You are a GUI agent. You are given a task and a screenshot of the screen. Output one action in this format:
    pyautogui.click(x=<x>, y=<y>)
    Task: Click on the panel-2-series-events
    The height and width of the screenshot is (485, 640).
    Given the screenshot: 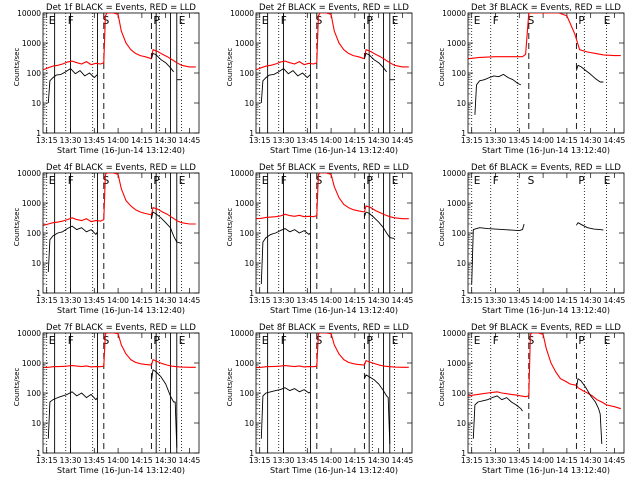 What is the action you would take?
    pyautogui.click(x=285, y=86)
    